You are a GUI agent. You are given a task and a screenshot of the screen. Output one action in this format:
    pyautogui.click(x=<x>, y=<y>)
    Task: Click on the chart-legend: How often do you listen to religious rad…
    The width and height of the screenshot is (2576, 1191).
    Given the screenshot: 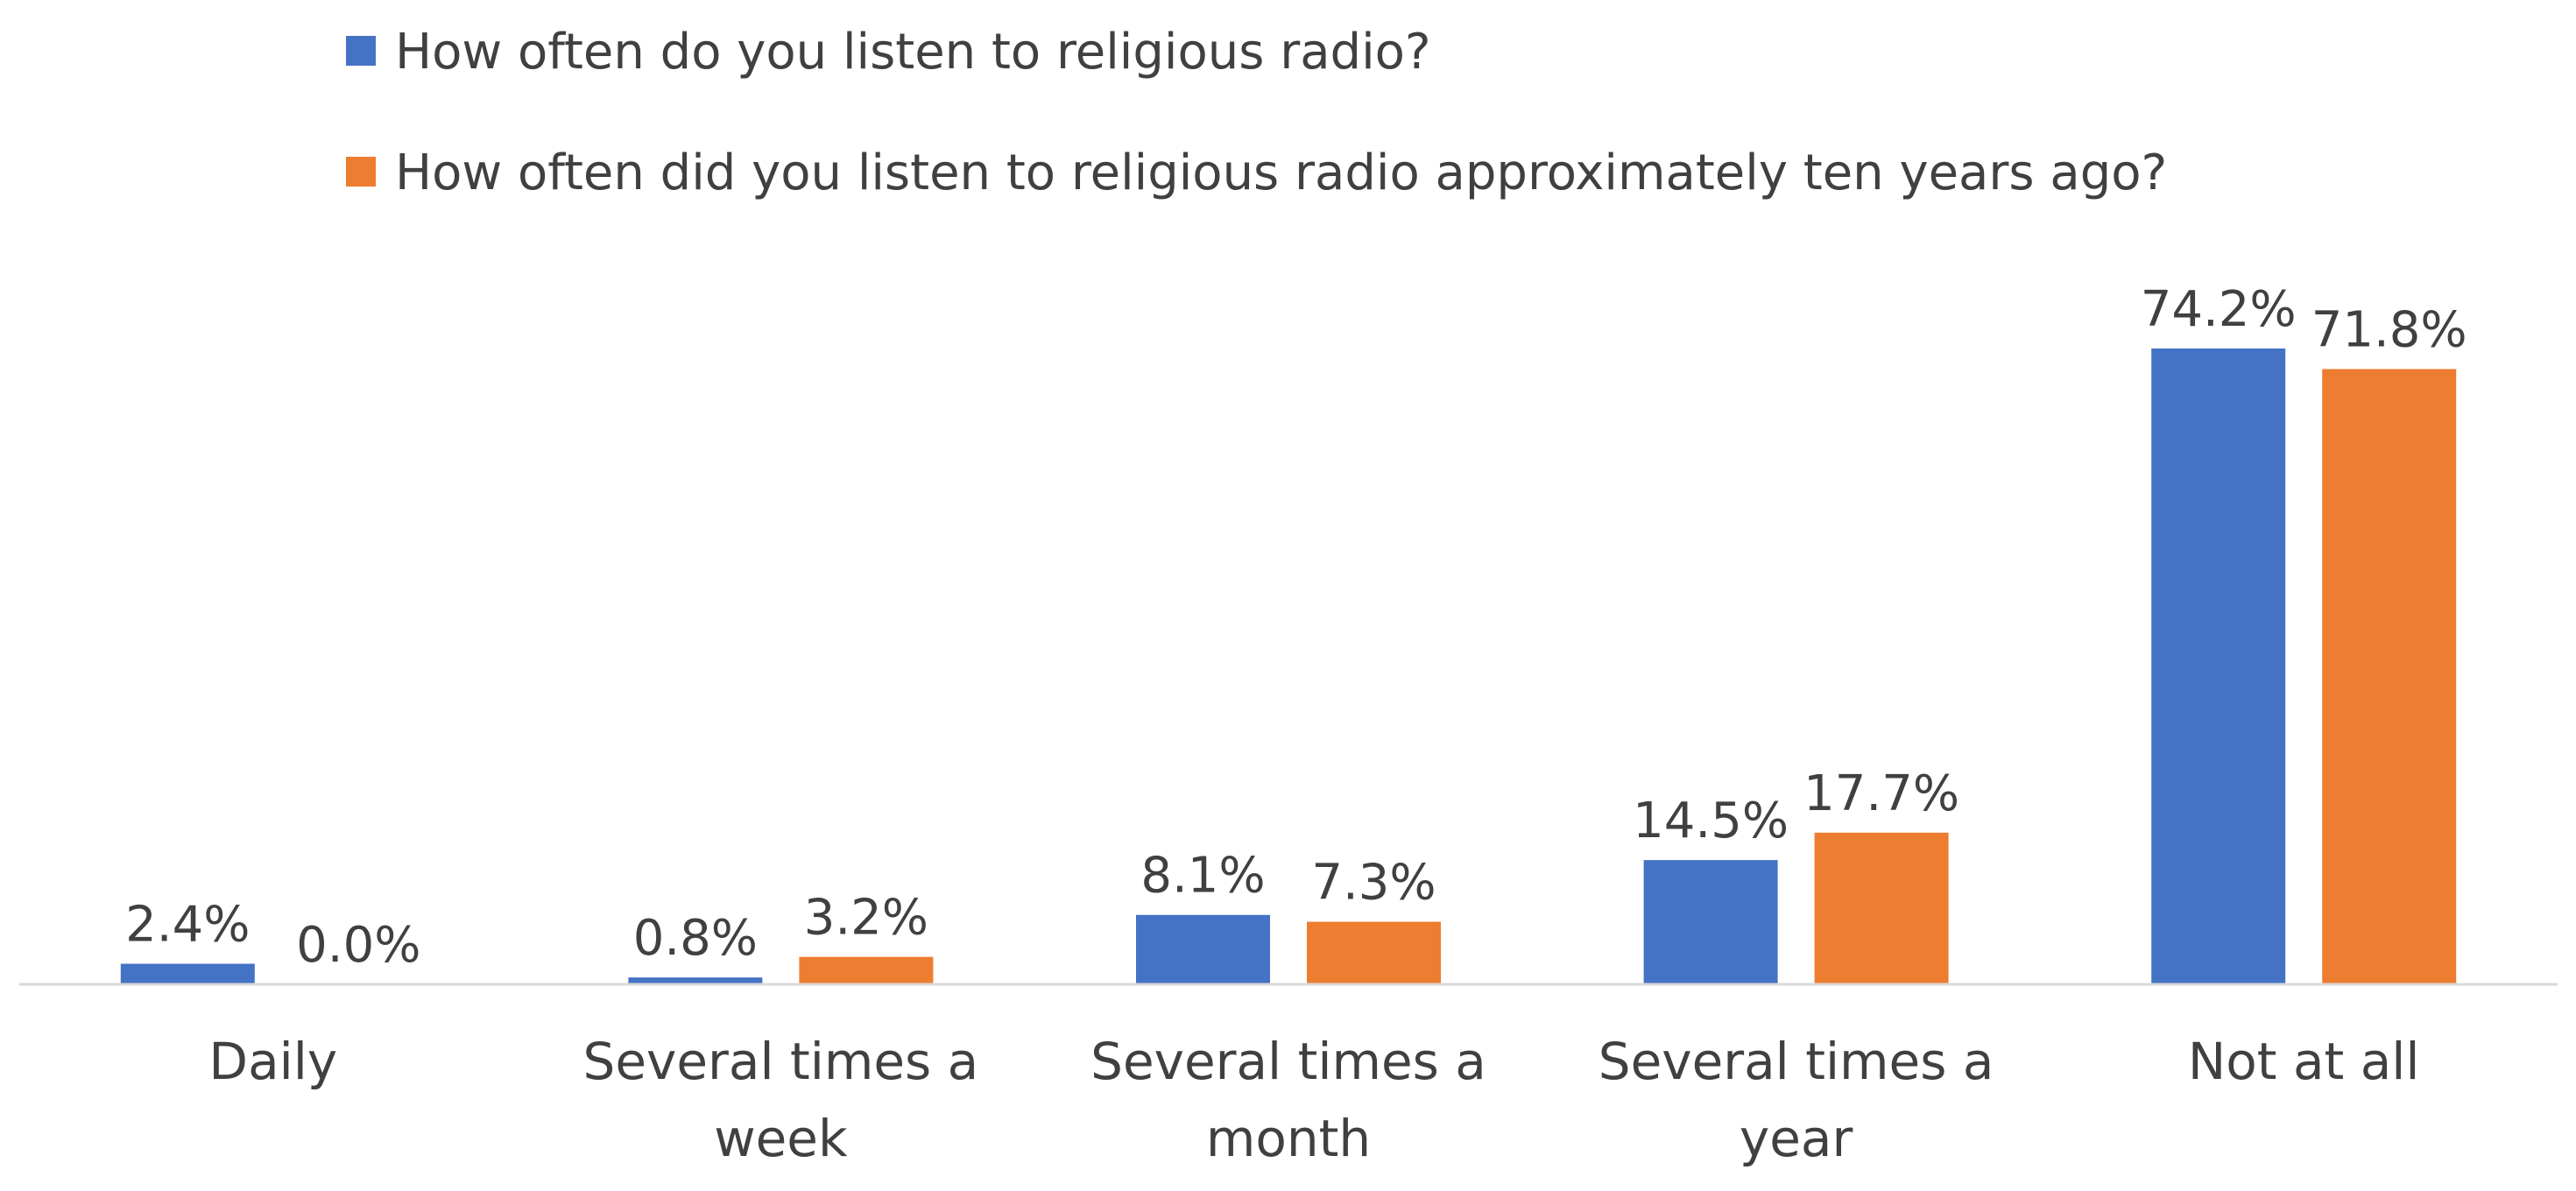 What is the action you would take?
    pyautogui.click(x=1256, y=112)
    